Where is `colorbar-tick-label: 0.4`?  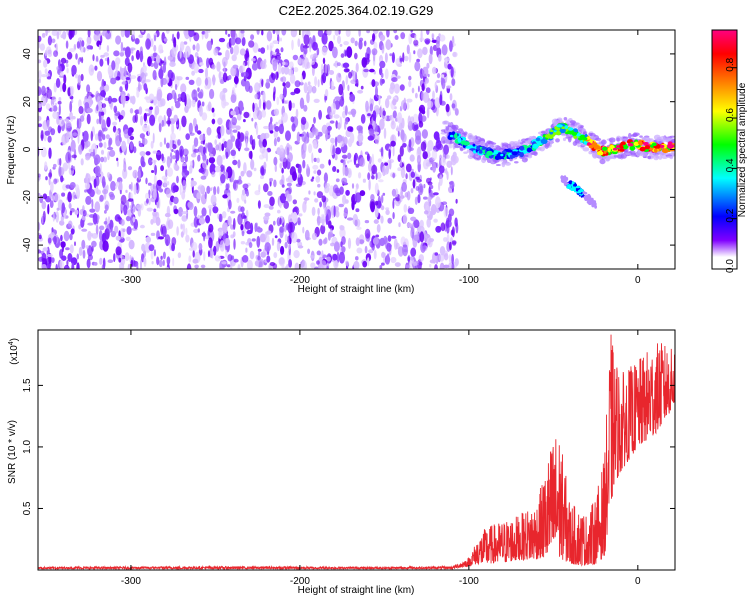 colorbar-tick-label: 0.4 is located at coordinates (730, 165).